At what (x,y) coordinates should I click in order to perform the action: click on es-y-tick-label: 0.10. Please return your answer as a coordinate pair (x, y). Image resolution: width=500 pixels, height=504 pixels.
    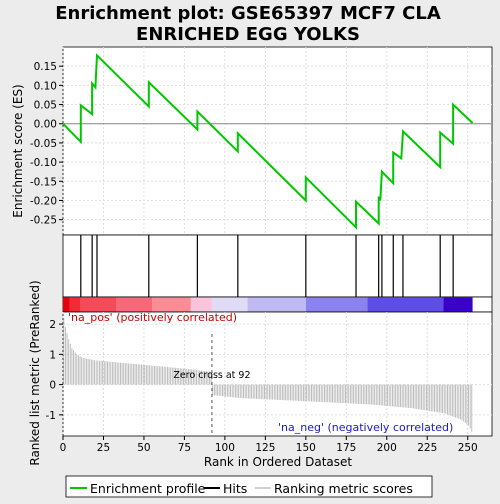
    Looking at the image, I should click on (45, 86).